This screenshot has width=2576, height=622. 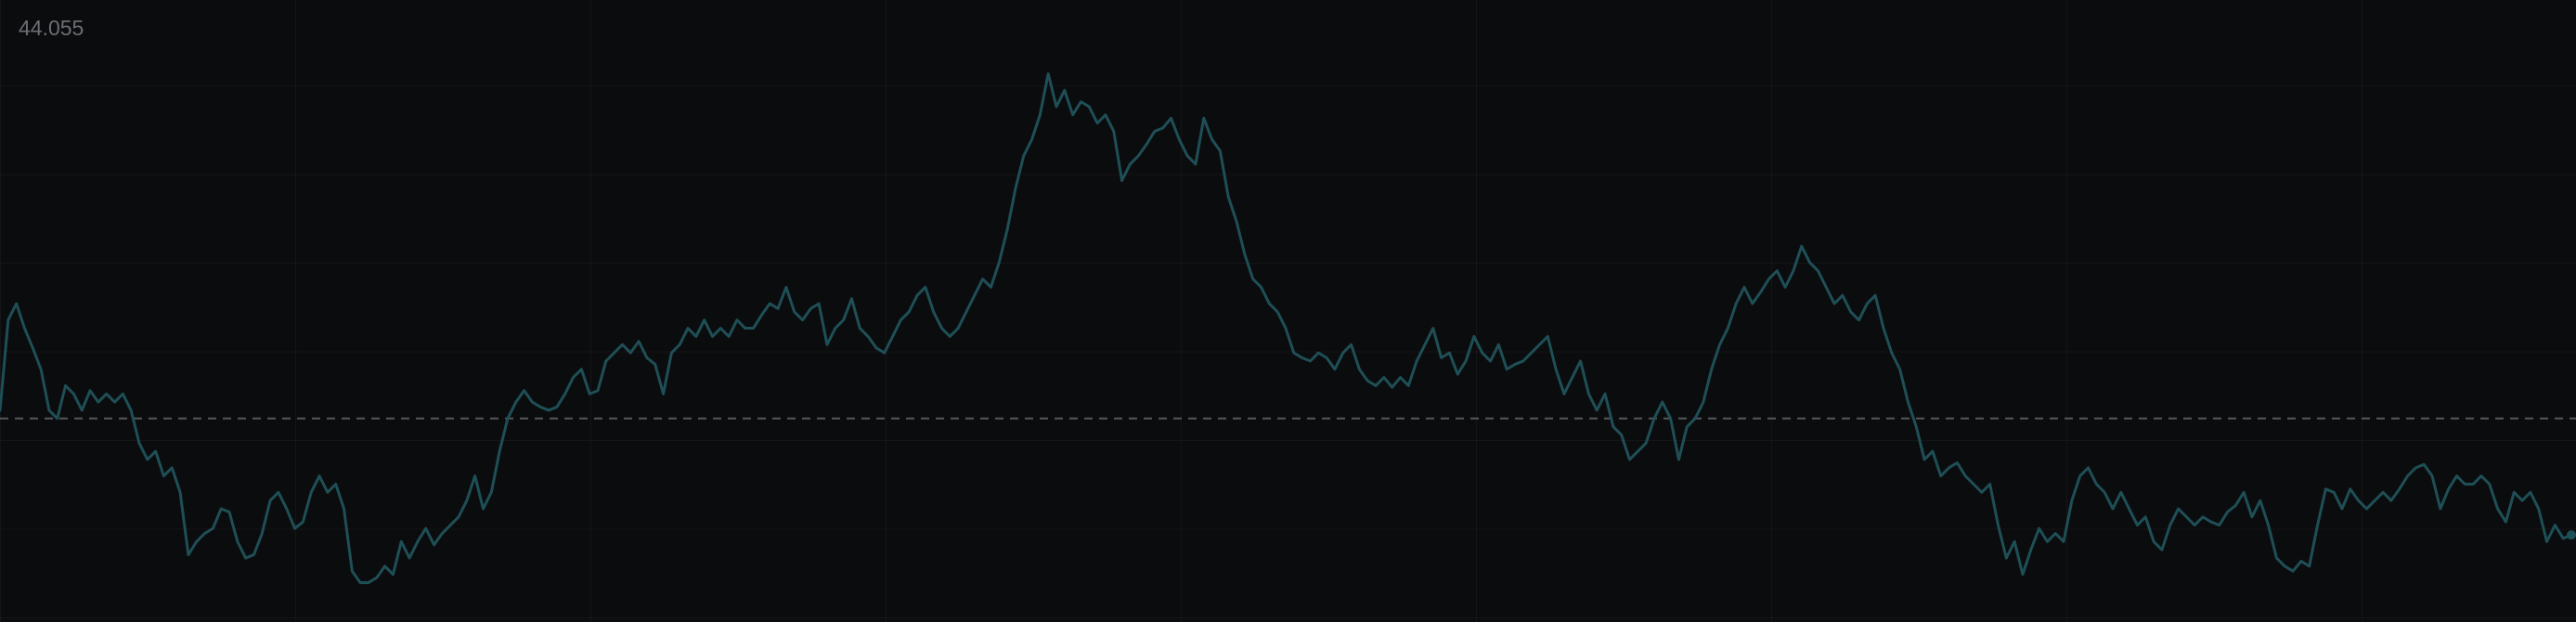 I want to click on value-label: 44.055, so click(x=51, y=28).